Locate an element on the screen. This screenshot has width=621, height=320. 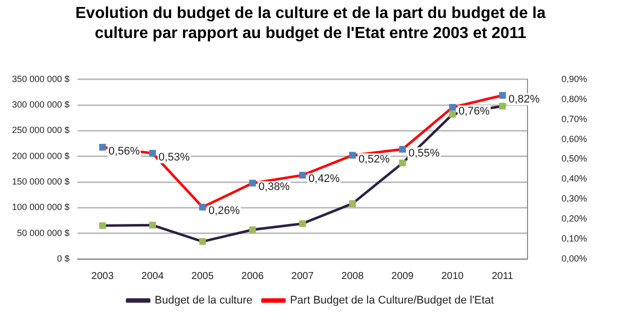
x-tick-label: 2003 is located at coordinates (102, 276).